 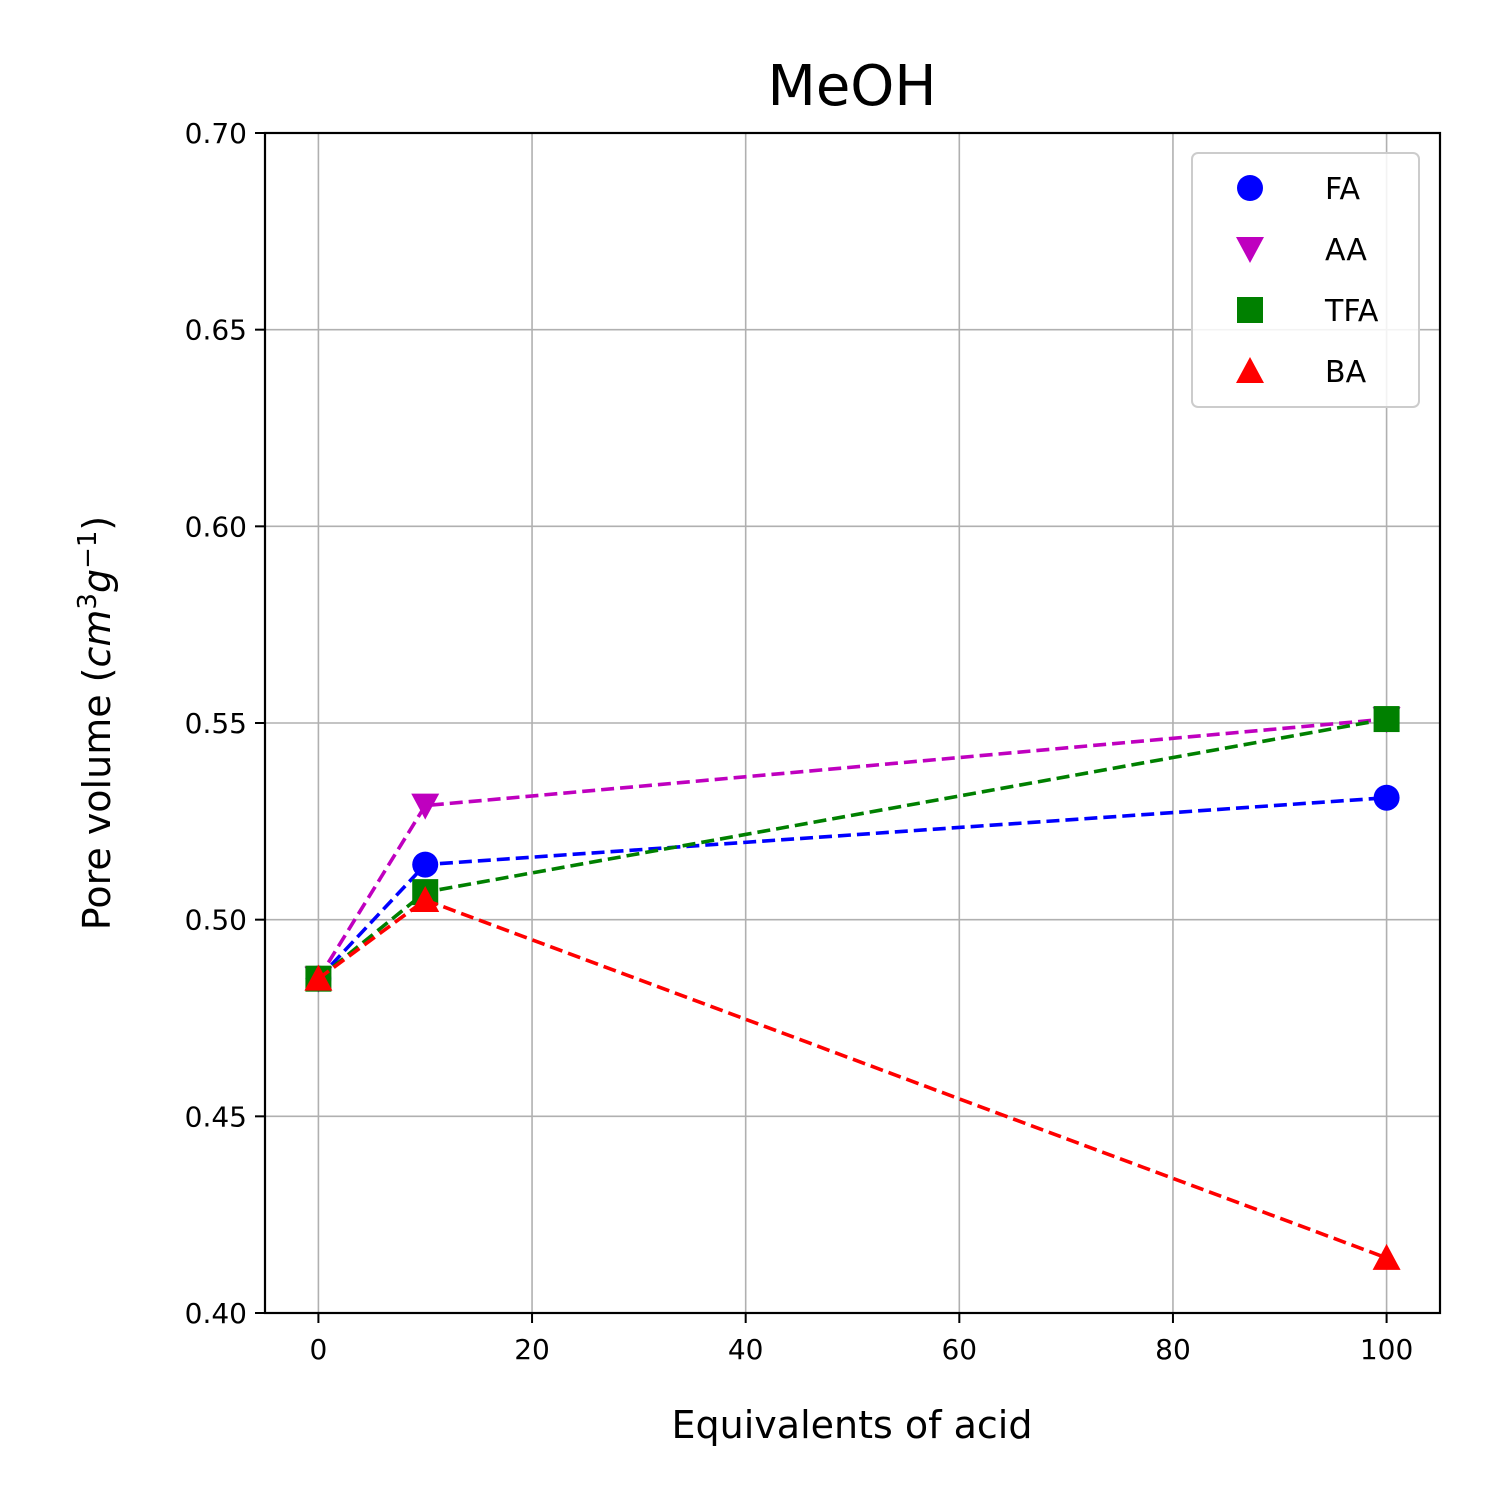 What do you see at coordinates (216, 526) in the screenshot?
I see `y-tick-label: 0.60` at bounding box center [216, 526].